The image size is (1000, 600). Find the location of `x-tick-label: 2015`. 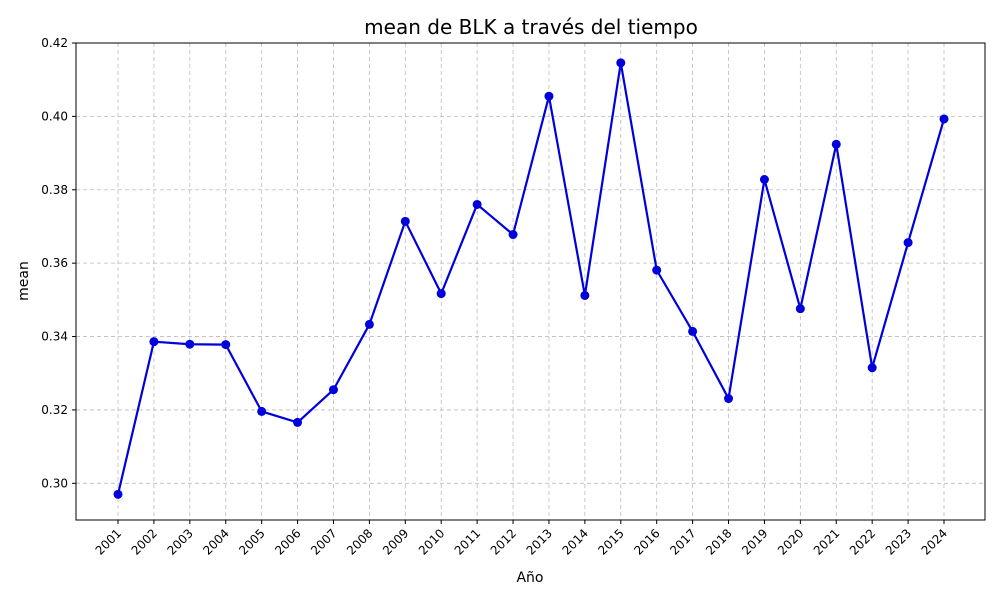

x-tick-label: 2015 is located at coordinates (610, 541).